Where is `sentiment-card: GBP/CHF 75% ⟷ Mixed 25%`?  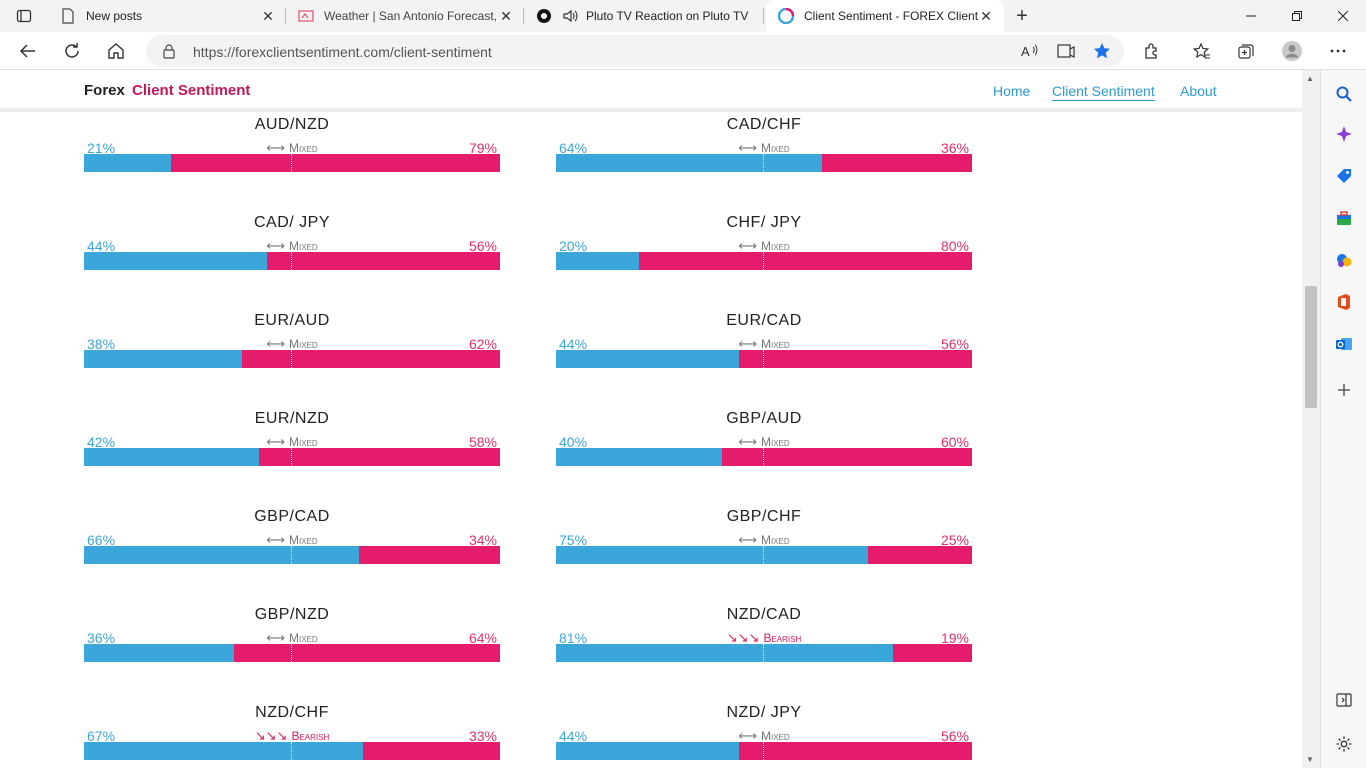 sentiment-card: GBP/CHF 75% ⟷ Mixed 25% is located at coordinates (764, 543).